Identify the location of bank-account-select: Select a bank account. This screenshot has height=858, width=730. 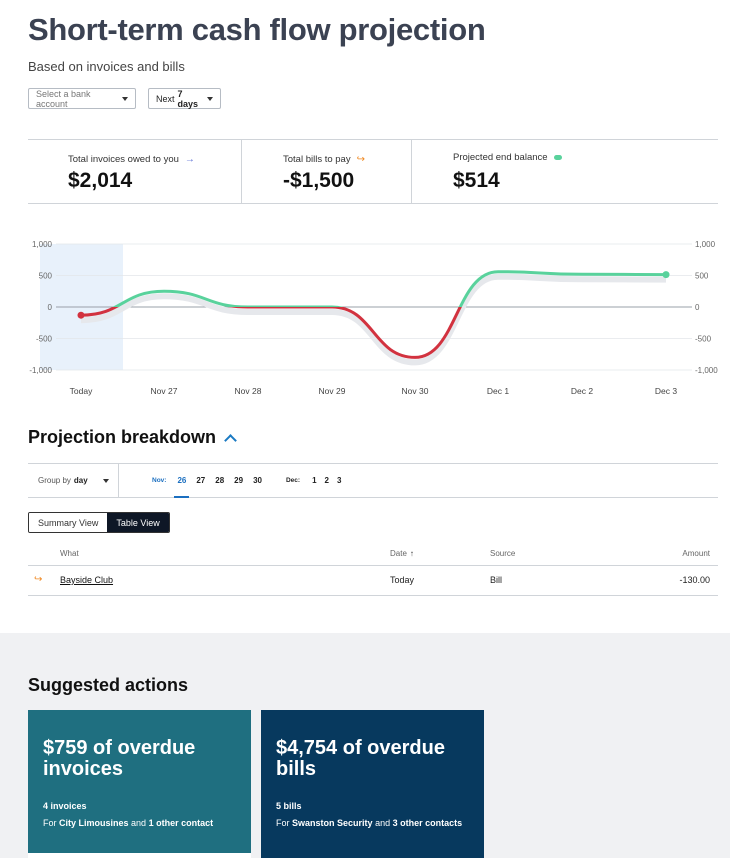
(82, 98).